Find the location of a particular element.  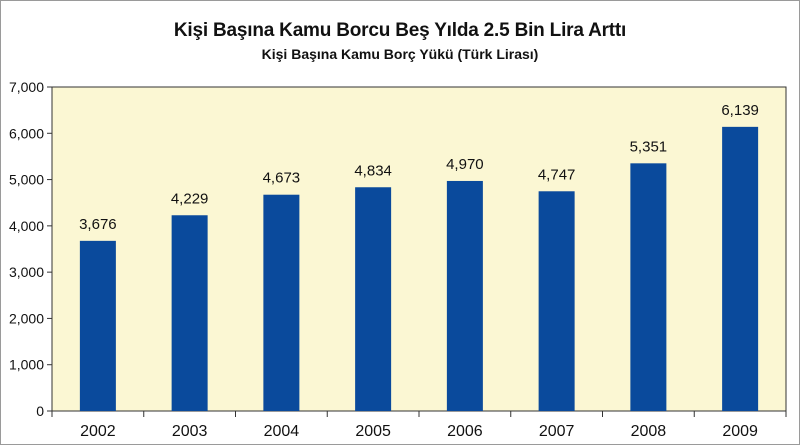

data-label: 4,673 is located at coordinates (282, 178).